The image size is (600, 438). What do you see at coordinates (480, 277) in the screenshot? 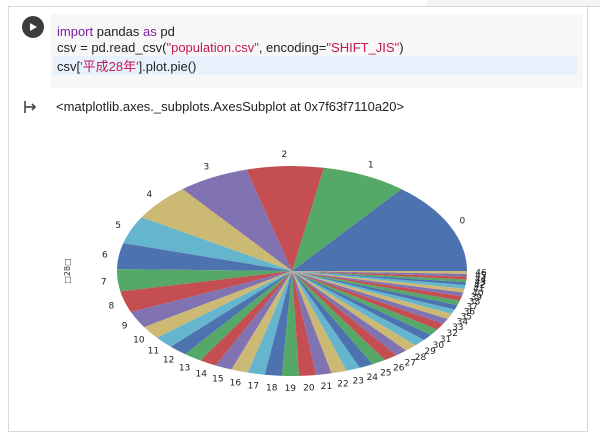
I see `pie-label: 45` at bounding box center [480, 277].